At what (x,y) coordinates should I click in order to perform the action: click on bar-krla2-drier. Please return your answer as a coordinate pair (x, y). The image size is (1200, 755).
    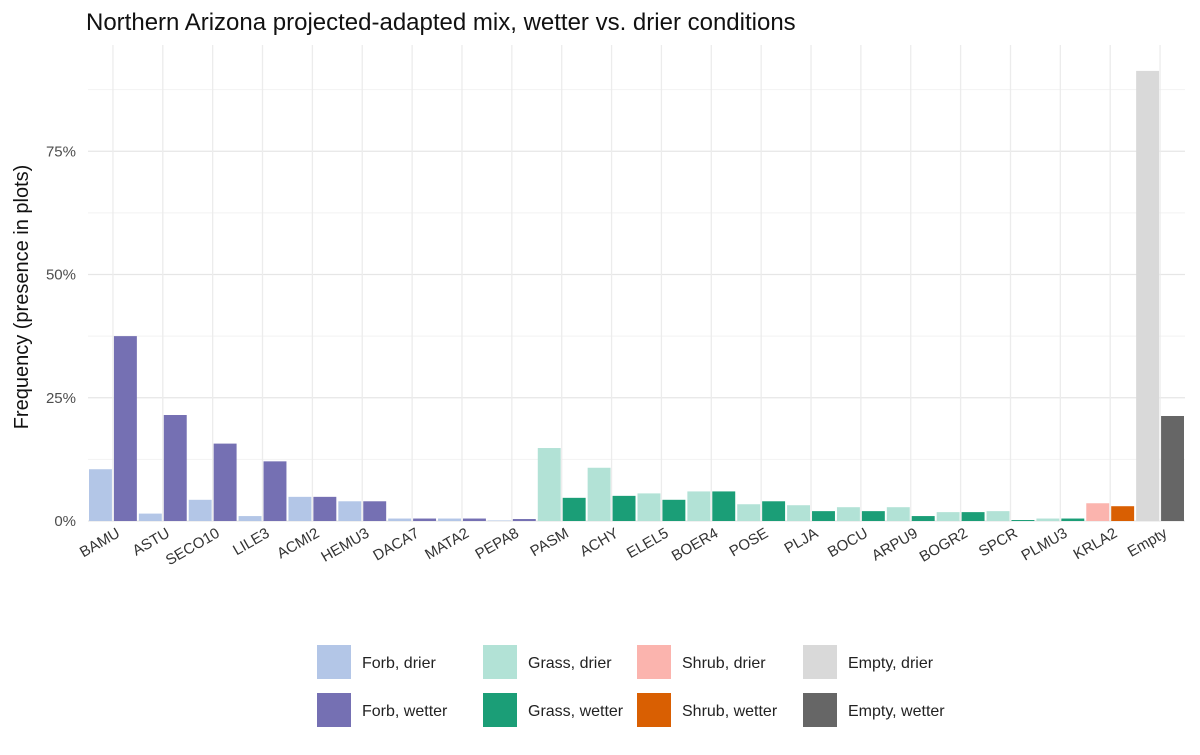
    Looking at the image, I should click on (1098, 512).